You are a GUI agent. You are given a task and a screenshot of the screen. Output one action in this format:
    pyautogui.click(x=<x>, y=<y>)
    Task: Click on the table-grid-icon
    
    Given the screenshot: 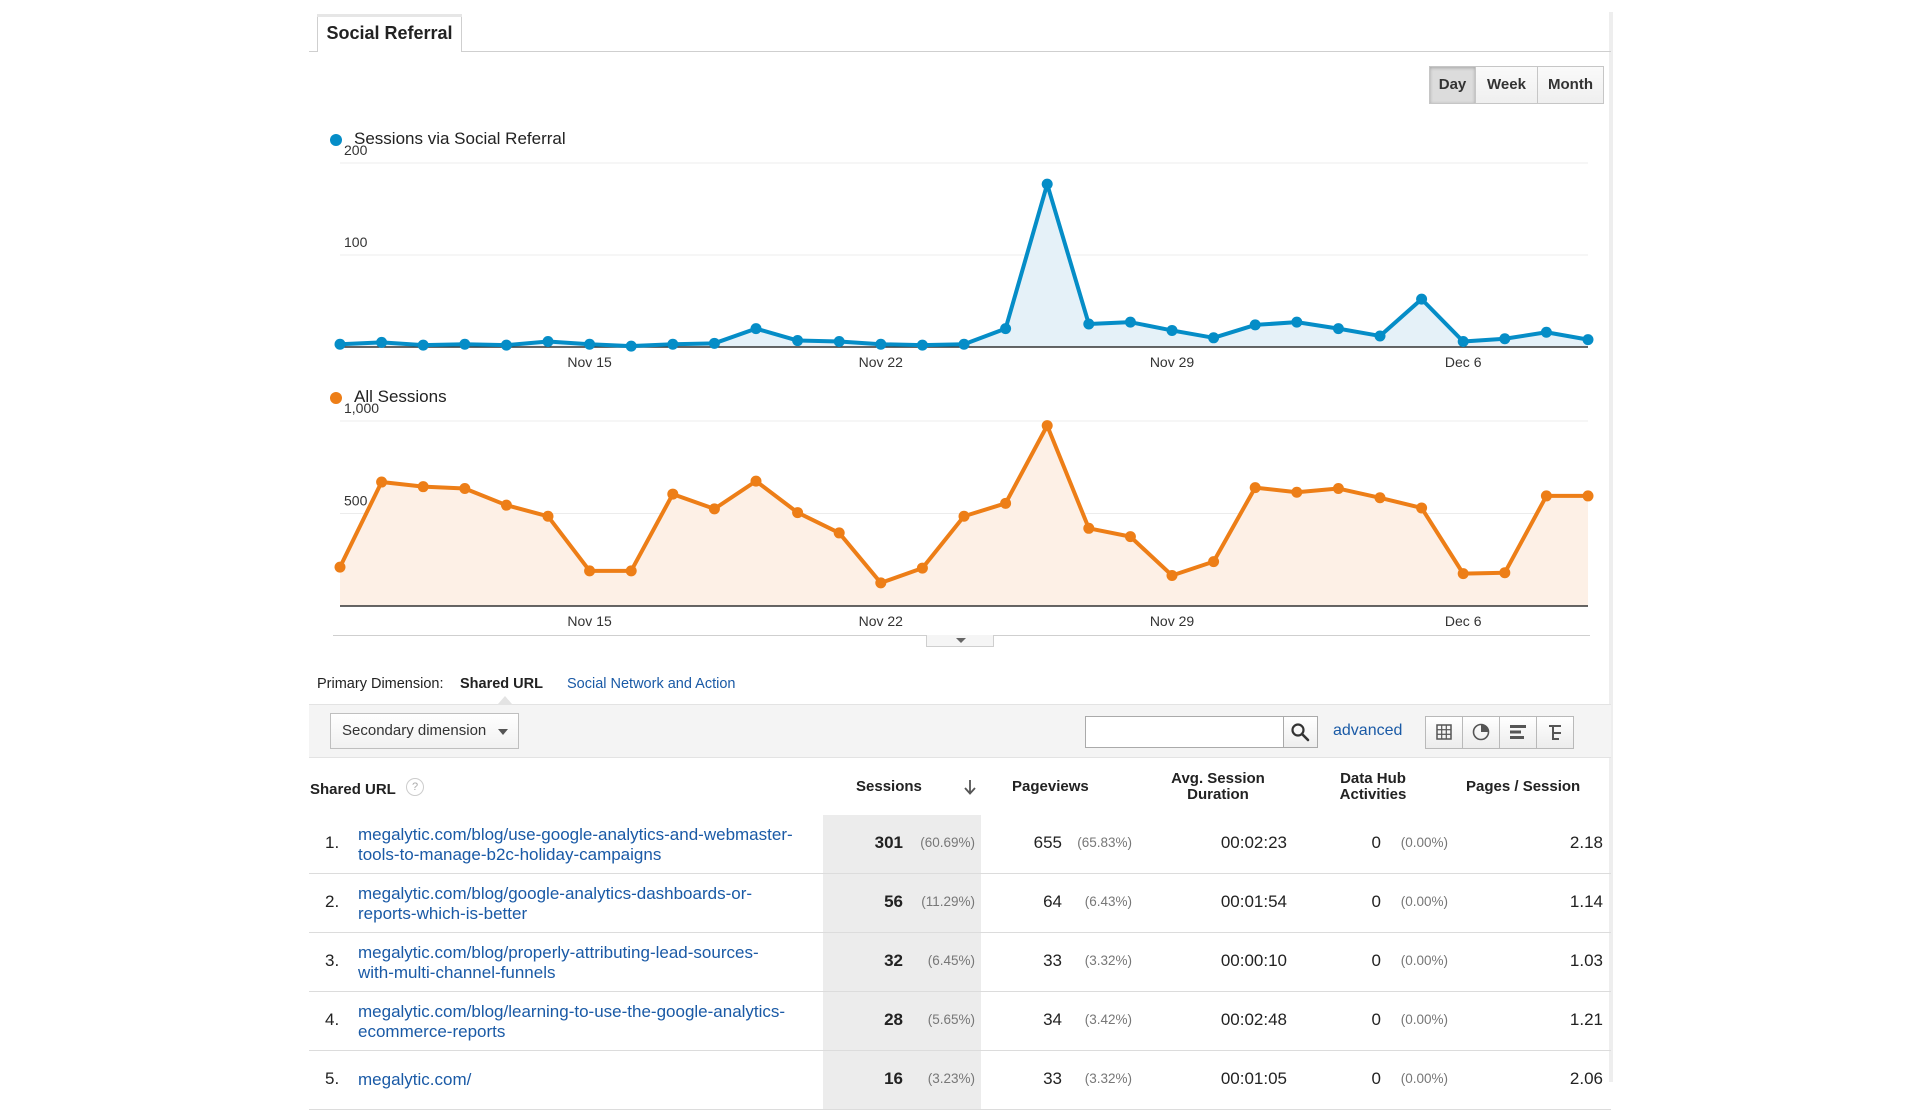 What is the action you would take?
    pyautogui.click(x=1444, y=732)
    